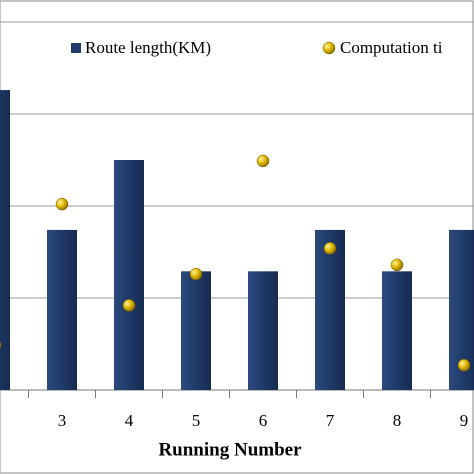 Image resolution: width=474 pixels, height=474 pixels. I want to click on x-tick-label: 6, so click(263, 420).